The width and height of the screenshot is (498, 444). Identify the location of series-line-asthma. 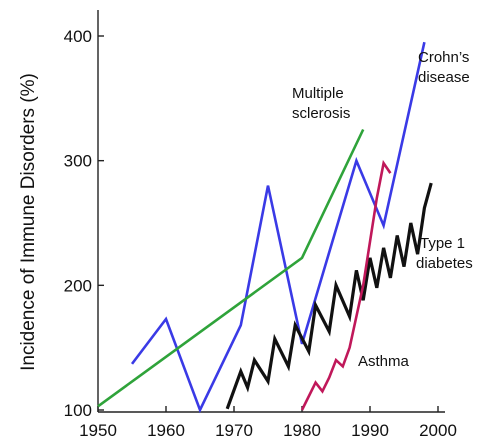
(346, 285).